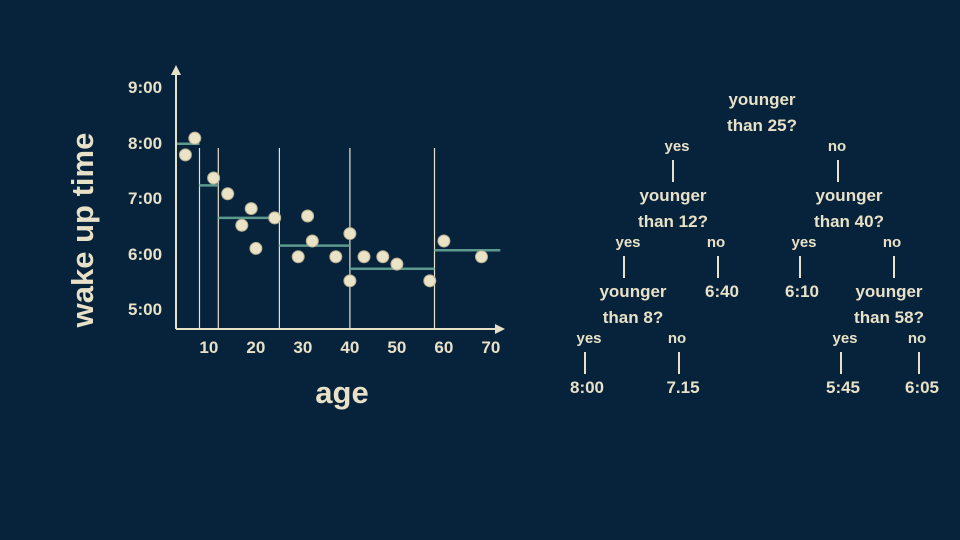  Describe the element at coordinates (145, 143) in the screenshot. I see `y-tick-label: 8:00` at that location.